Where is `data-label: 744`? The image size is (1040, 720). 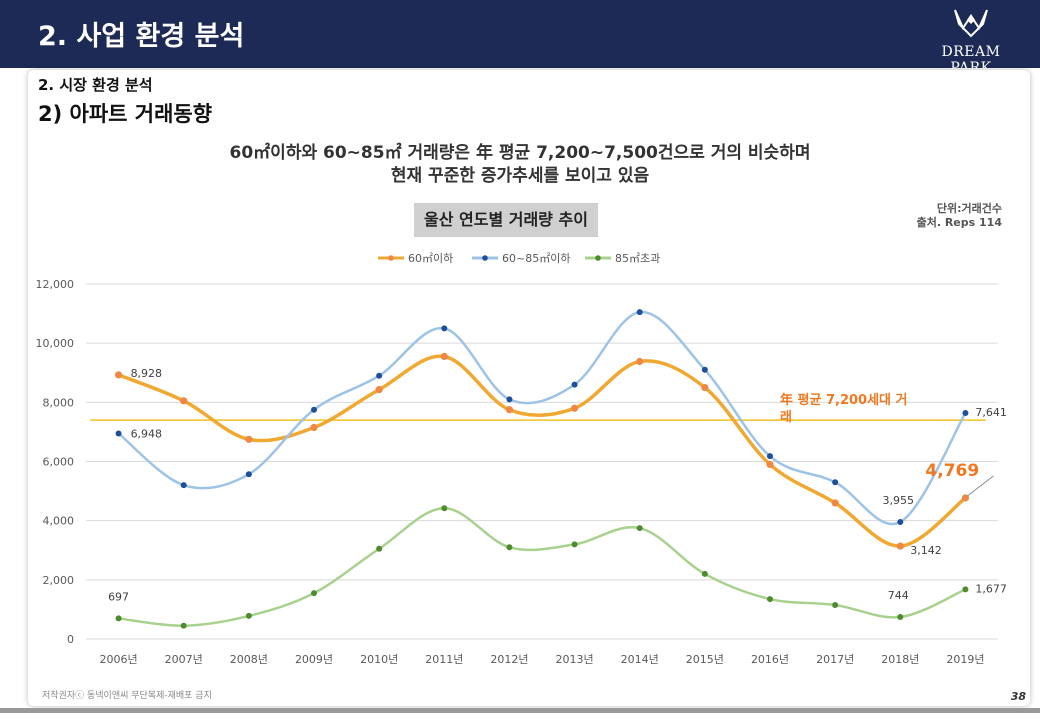
data-label: 744 is located at coordinates (898, 595).